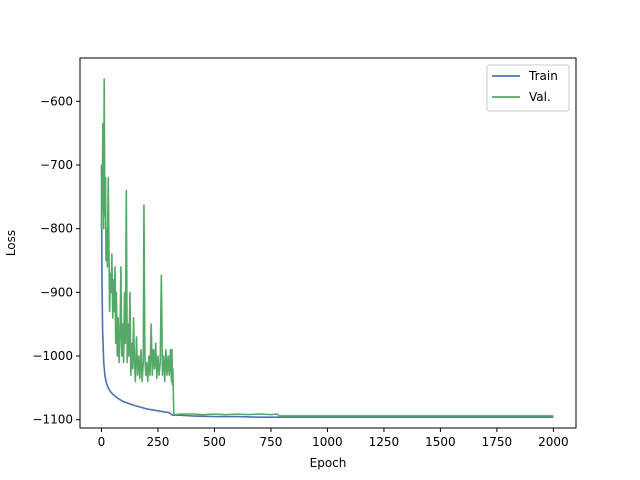 This screenshot has height=480, width=640. I want to click on x-tick-label: 0, so click(102, 442).